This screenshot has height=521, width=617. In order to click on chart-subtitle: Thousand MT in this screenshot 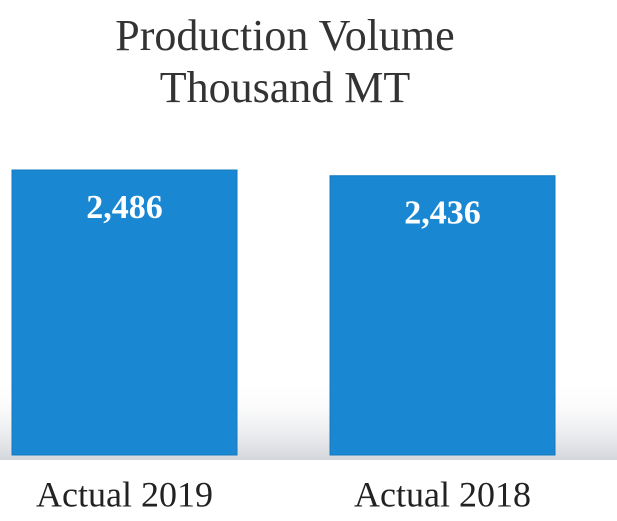, I will do `click(285, 87)`.